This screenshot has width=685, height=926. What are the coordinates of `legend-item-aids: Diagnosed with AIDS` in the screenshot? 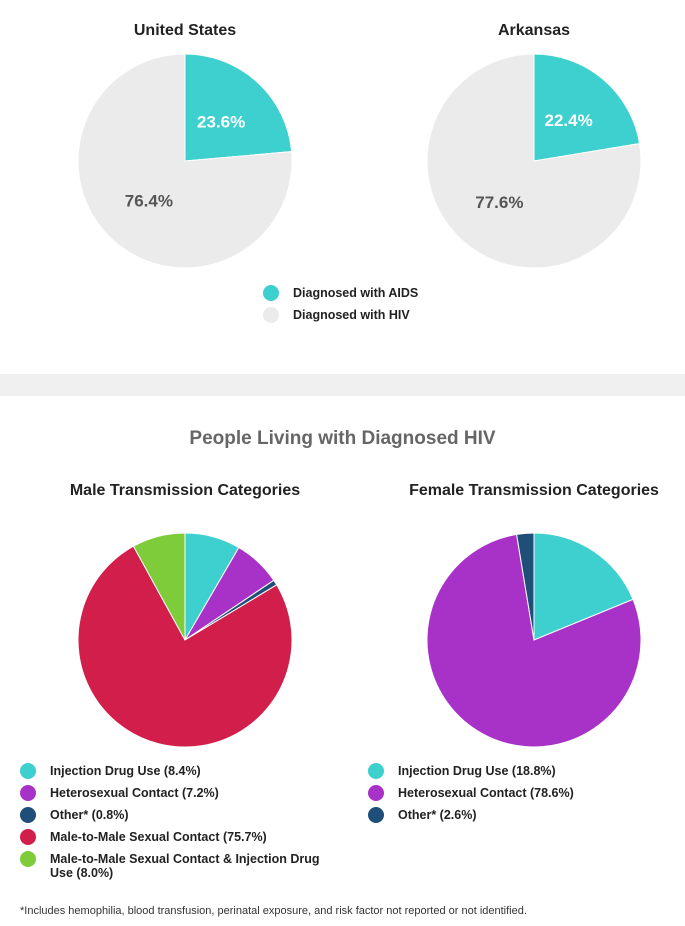 It's located at (341, 293).